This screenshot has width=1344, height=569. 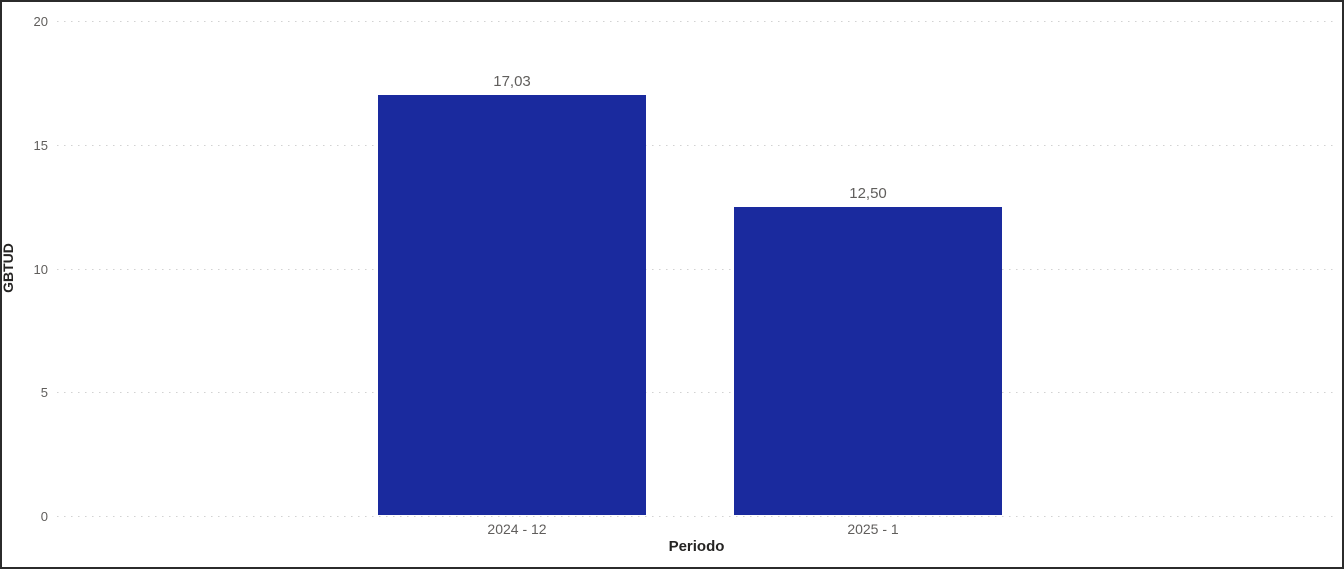 What do you see at coordinates (40, 145) in the screenshot?
I see `y-tick-label: 15` at bounding box center [40, 145].